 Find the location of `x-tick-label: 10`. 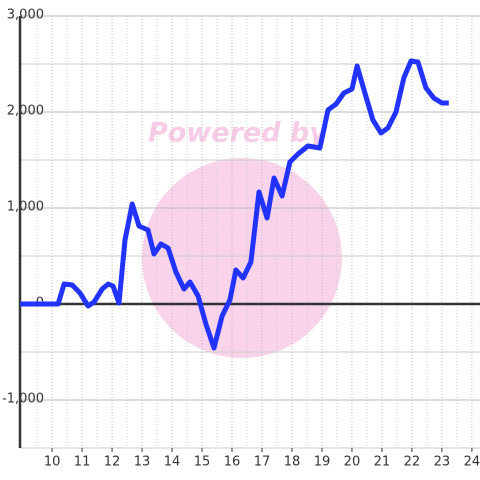

x-tick-label: 10 is located at coordinates (52, 462).